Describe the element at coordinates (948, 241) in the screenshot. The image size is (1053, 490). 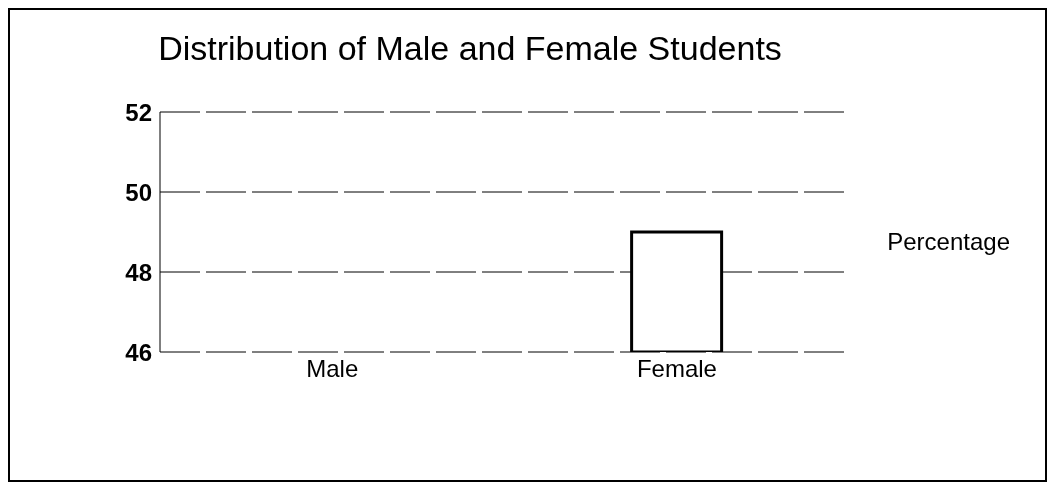
I see `text: Percentage` at that location.